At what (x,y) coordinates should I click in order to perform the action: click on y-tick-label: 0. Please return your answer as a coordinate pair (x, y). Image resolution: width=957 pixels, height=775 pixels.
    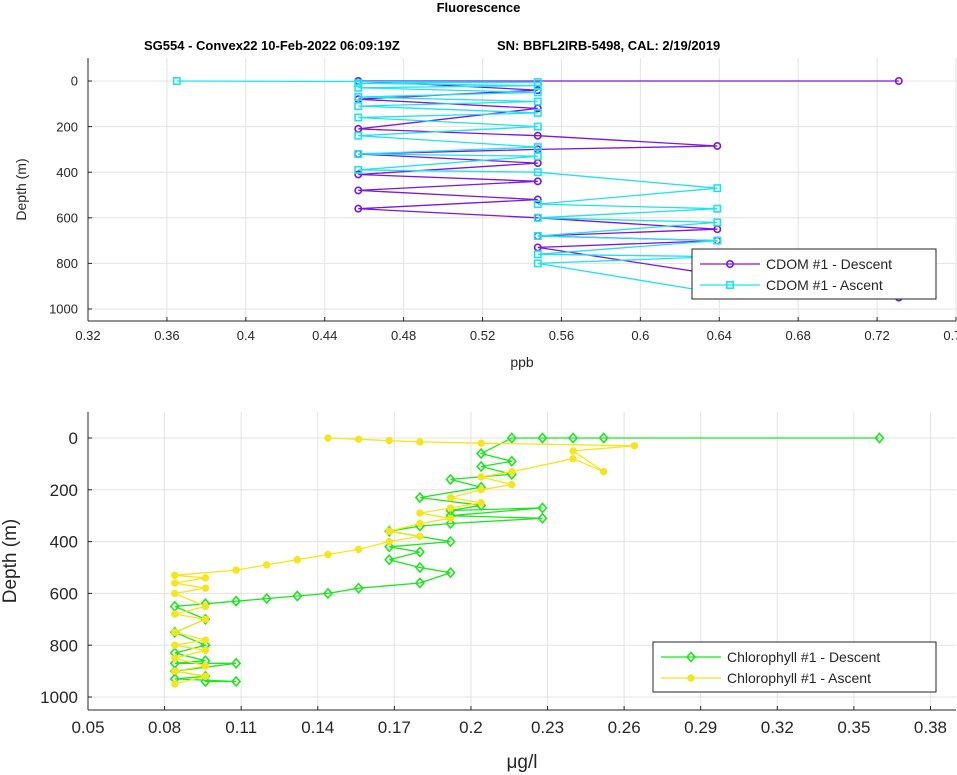
    Looking at the image, I should click on (74, 81).